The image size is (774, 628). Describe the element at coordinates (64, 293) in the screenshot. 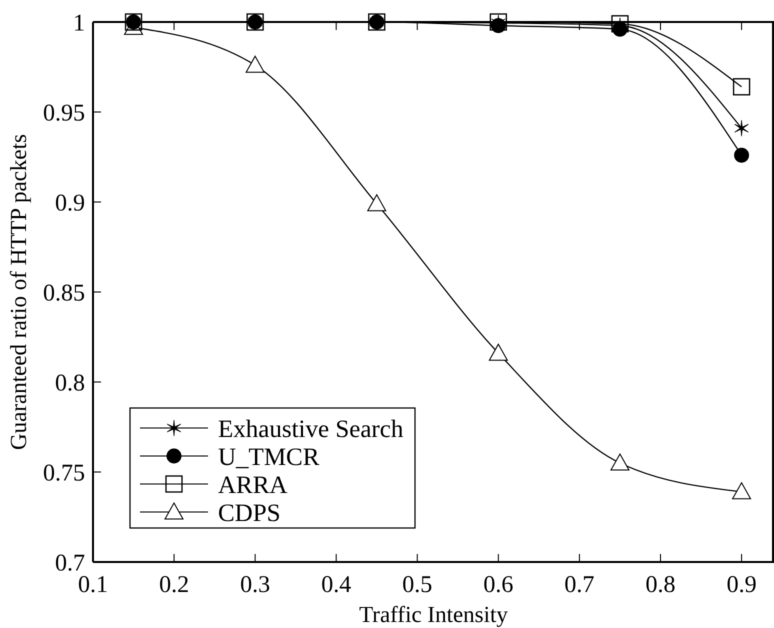

I see `y-tick-label: 0.85` at that location.